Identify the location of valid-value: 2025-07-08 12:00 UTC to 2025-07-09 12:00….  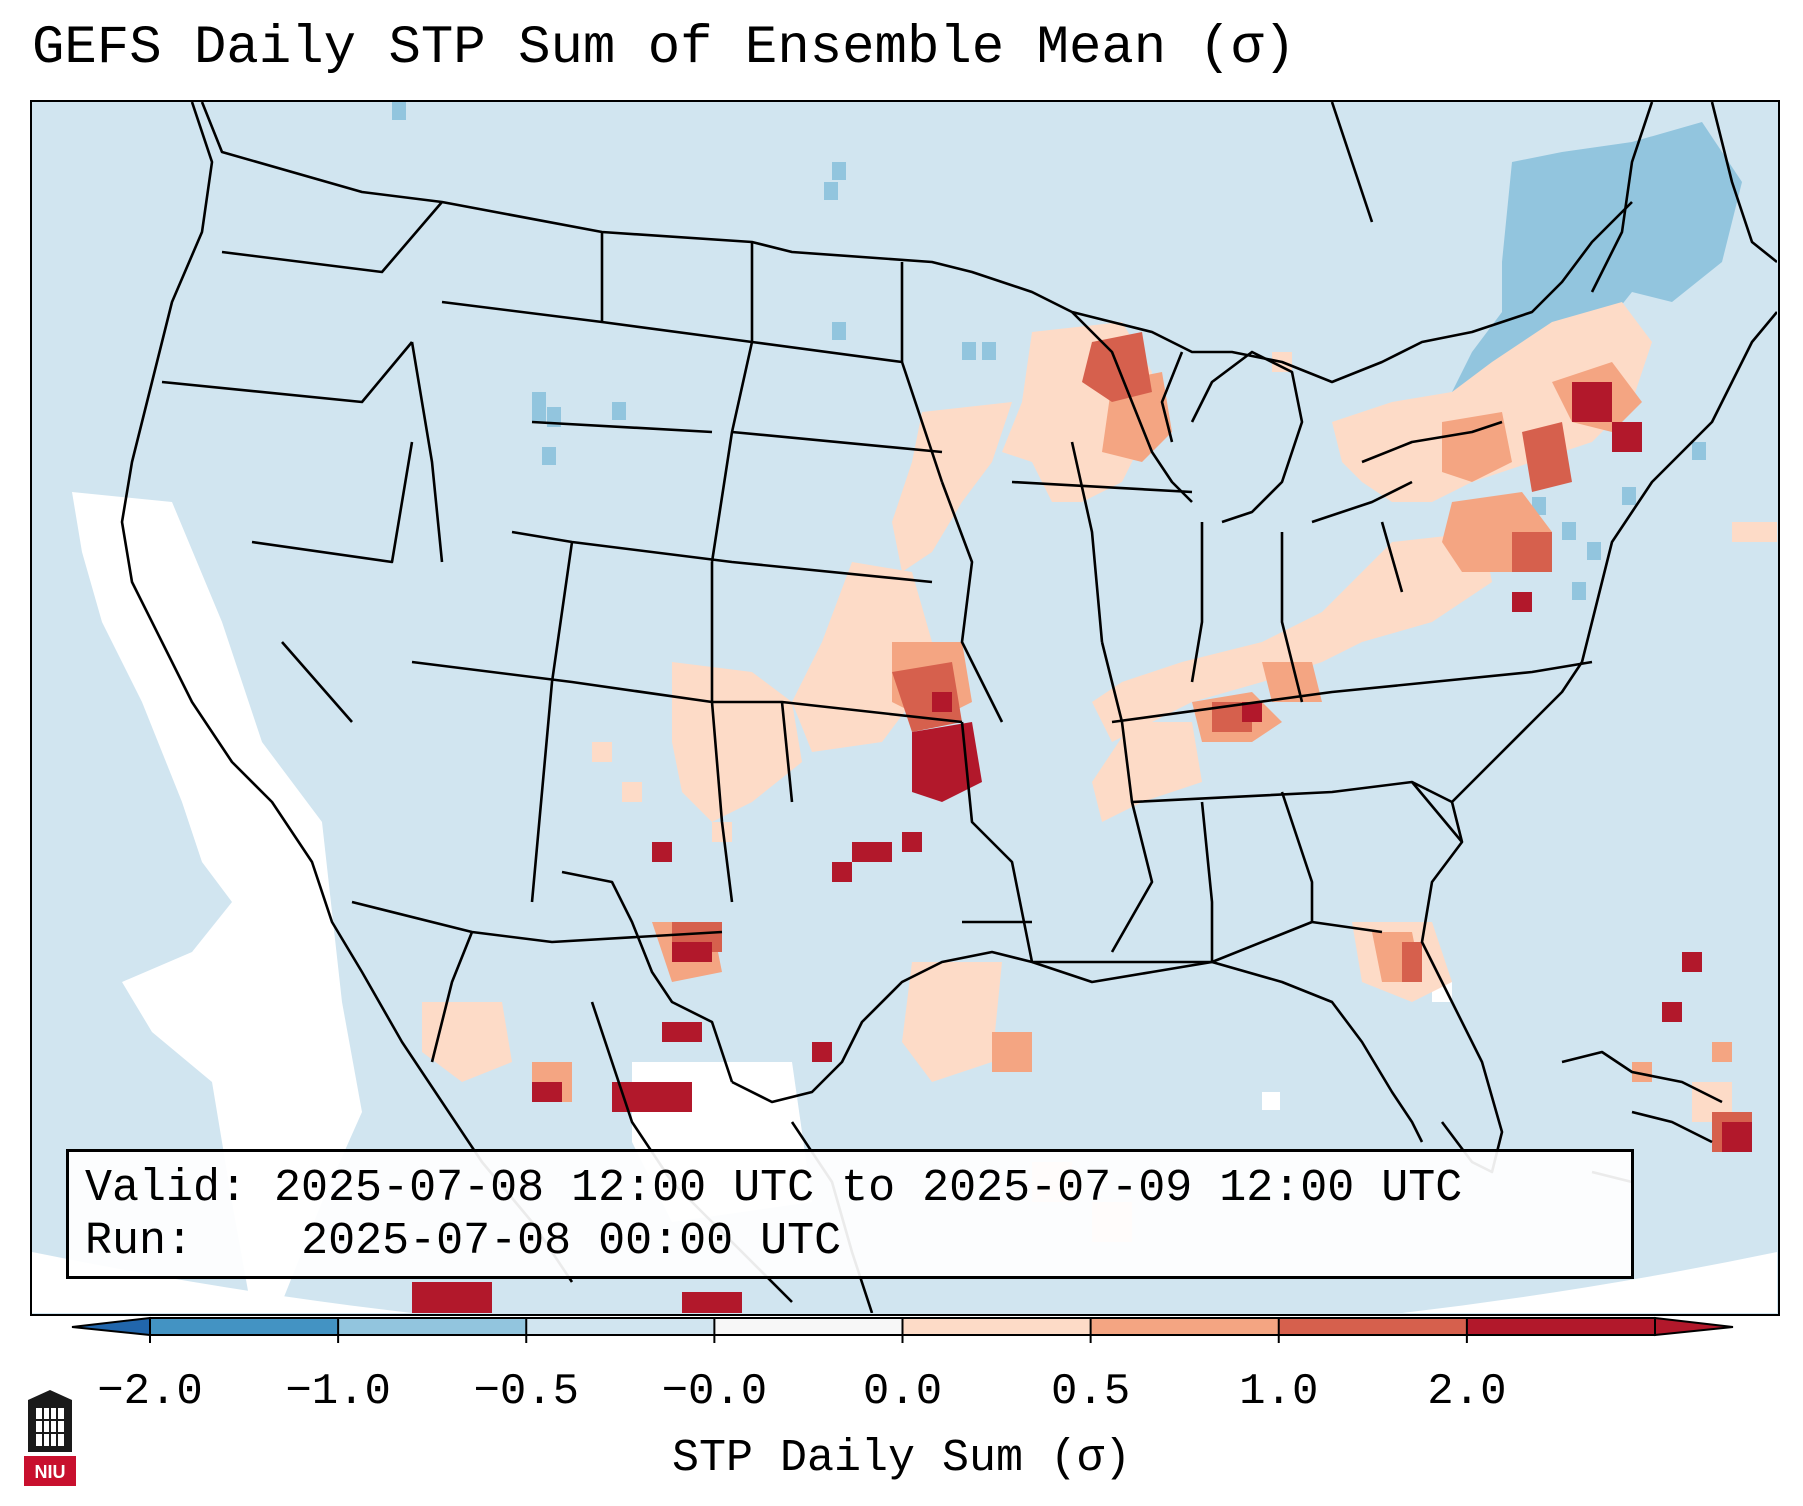
(868, 1188).